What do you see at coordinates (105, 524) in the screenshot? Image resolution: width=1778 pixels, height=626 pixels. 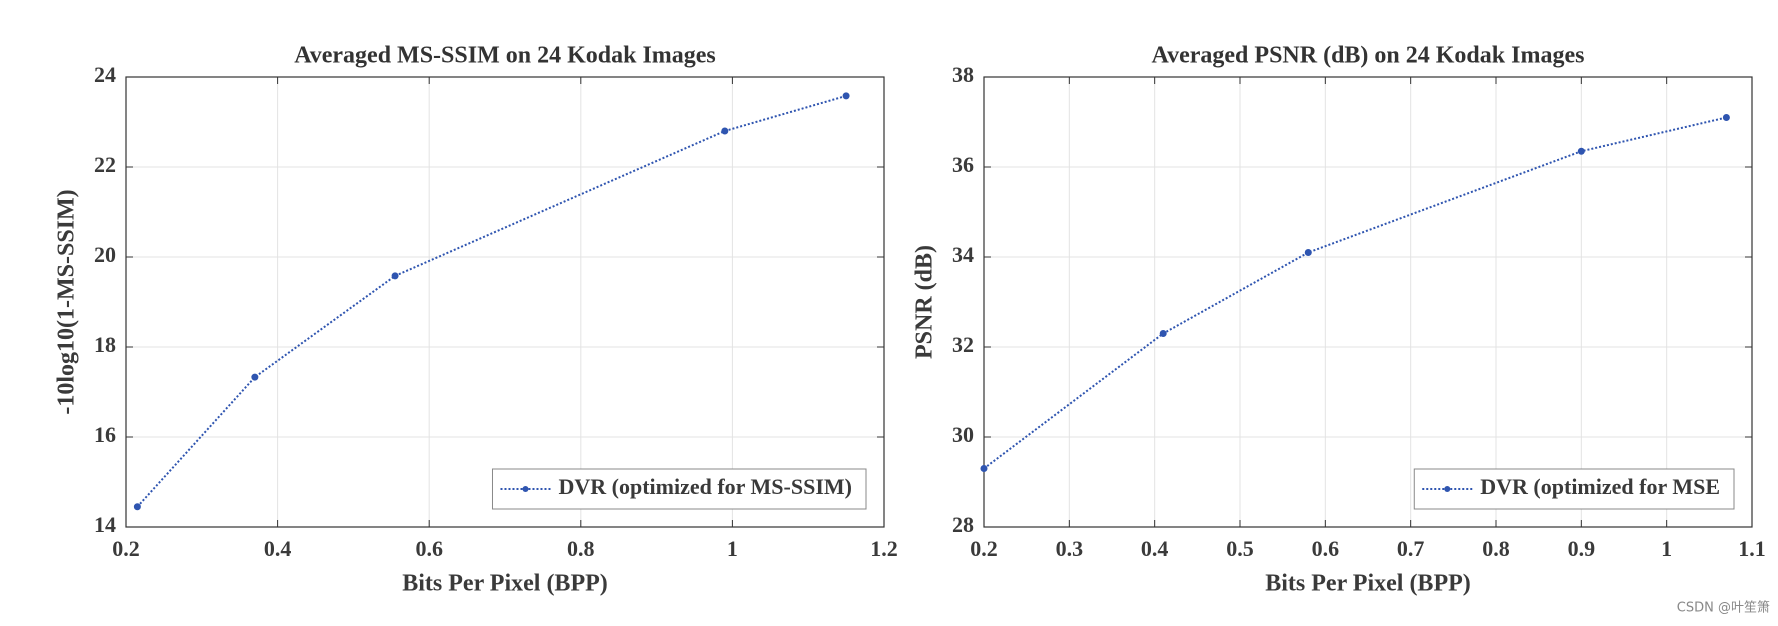 I see `y-tick-label: 14` at bounding box center [105, 524].